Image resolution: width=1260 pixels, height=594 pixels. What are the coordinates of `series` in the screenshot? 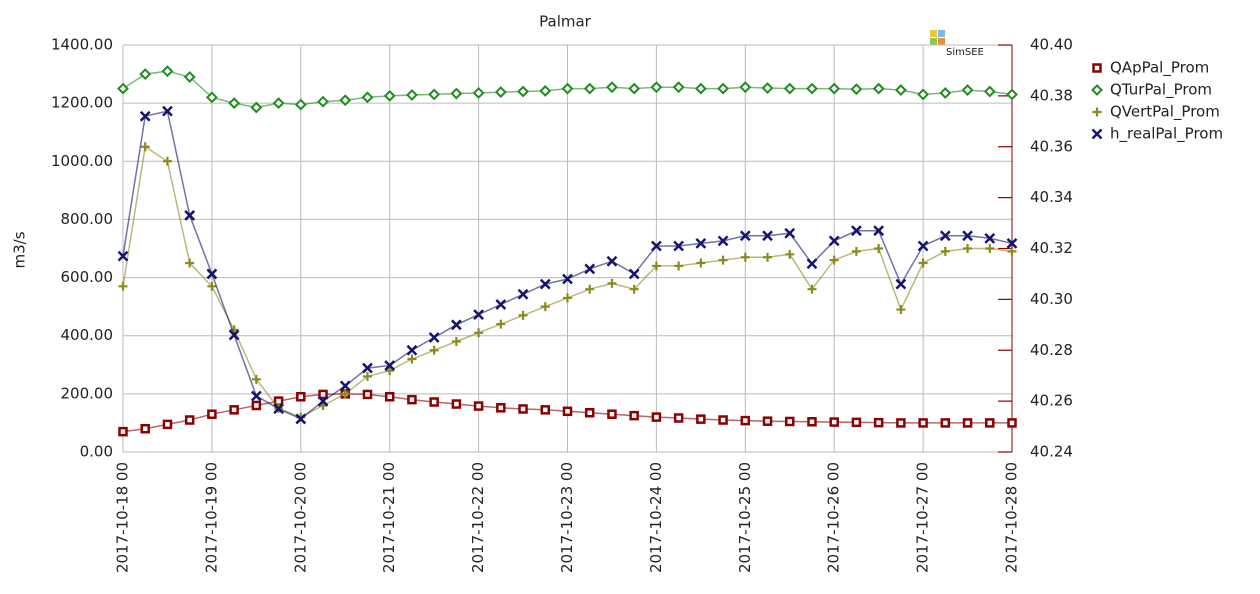 It's located at (567, 89).